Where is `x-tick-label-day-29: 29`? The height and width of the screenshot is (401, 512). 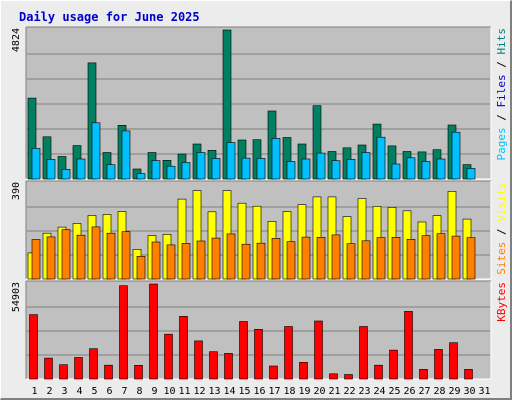 x-tick-label-day-29: 29 is located at coordinates (454, 391).